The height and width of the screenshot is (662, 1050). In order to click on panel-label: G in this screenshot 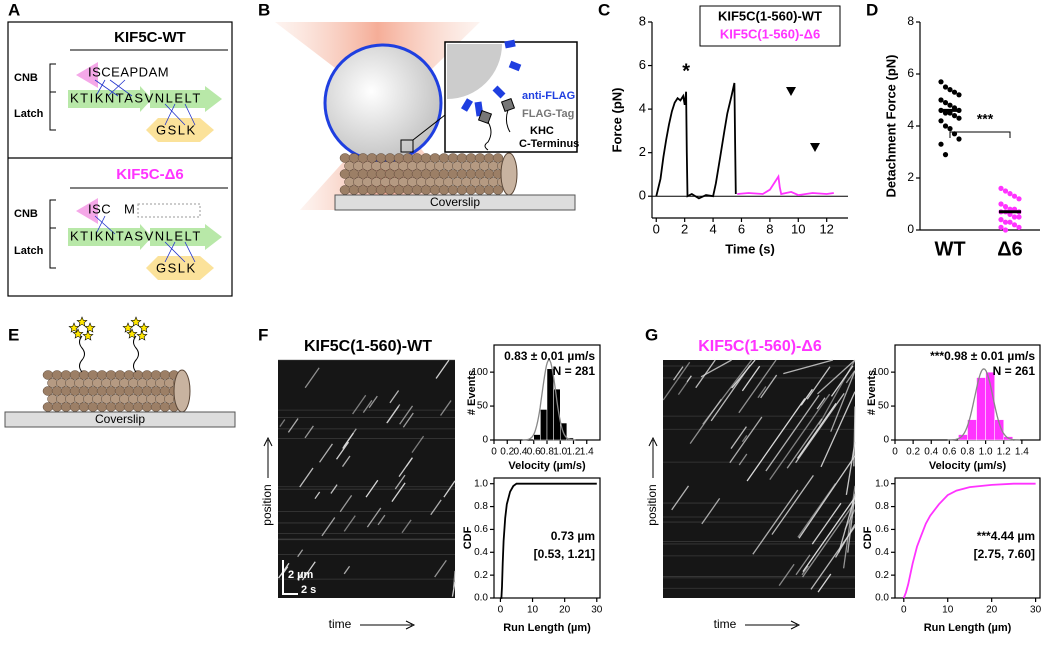, I will do `click(651, 334)`.